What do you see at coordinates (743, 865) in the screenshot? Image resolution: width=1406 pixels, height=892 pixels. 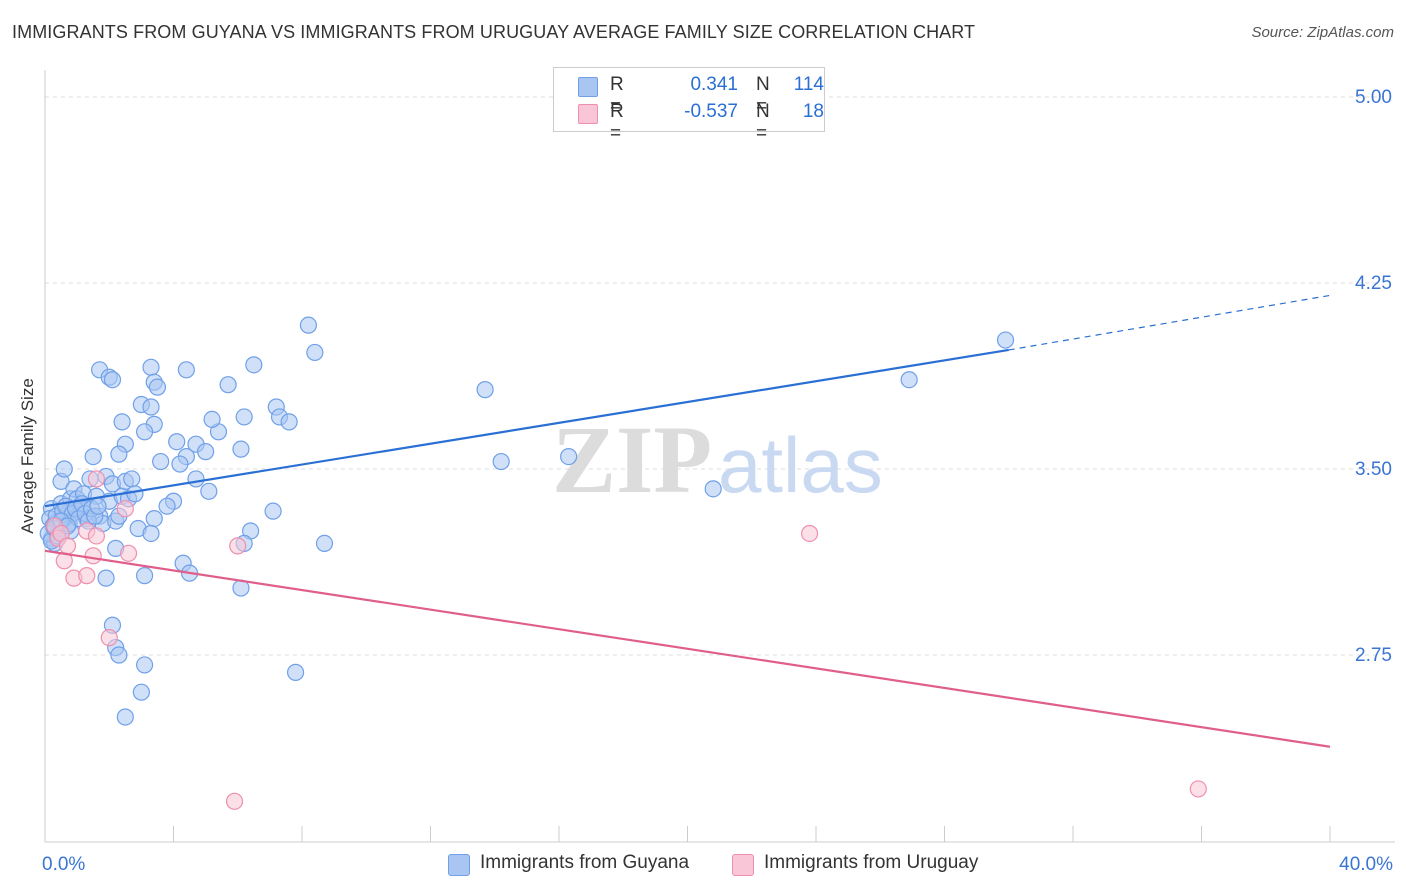 I see `legend-swatch-uruguay` at bounding box center [743, 865].